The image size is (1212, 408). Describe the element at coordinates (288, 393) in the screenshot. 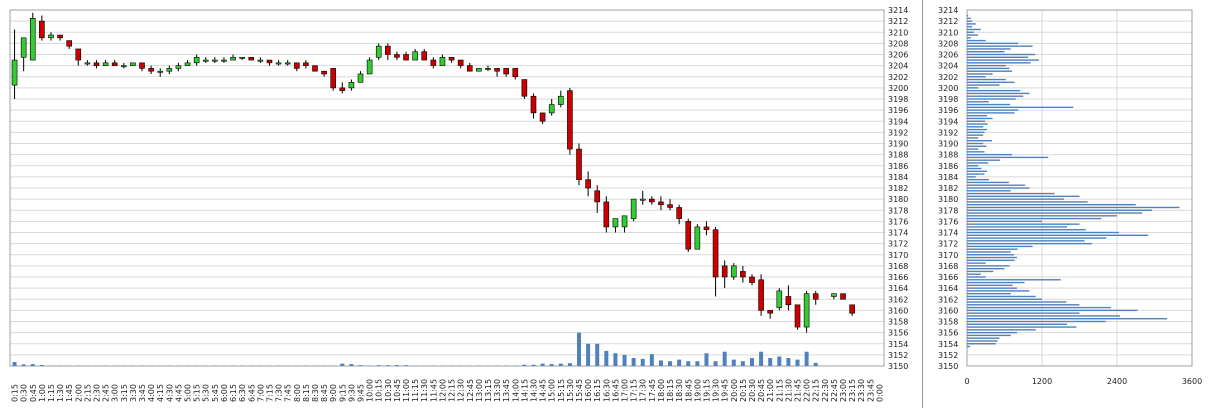

I see `x-tick-label: 7:45` at that location.